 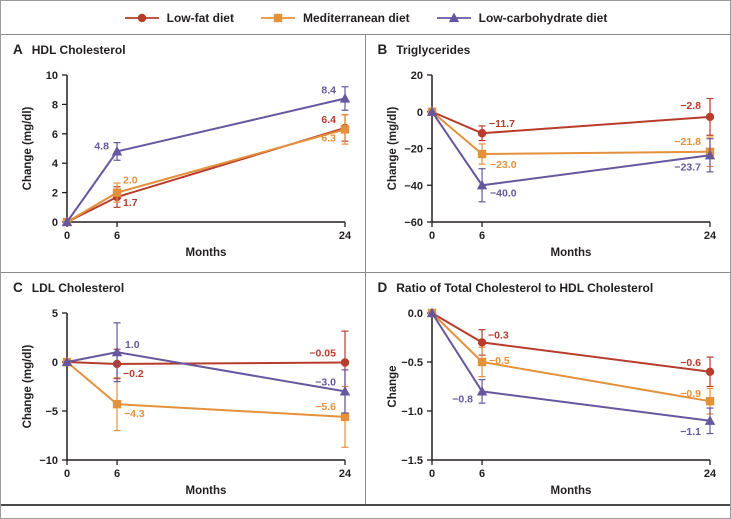 What do you see at coordinates (130, 181) in the screenshot?
I see `data-label: 2.0` at bounding box center [130, 181].